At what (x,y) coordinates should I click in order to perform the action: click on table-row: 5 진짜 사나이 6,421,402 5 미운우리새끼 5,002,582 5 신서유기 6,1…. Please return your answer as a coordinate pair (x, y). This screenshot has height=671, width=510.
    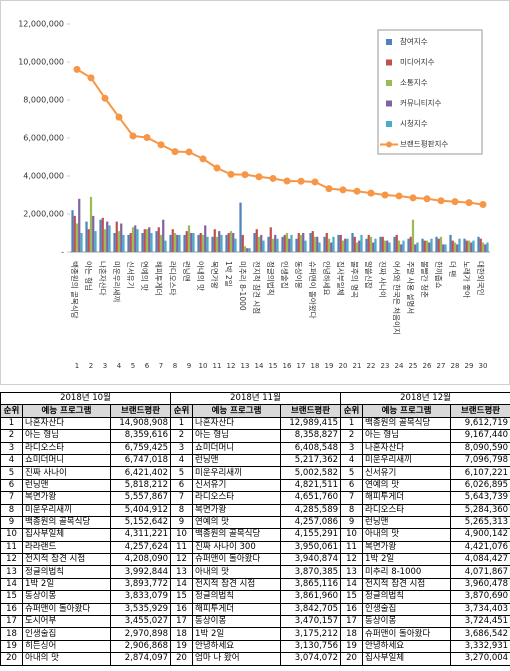
    Looking at the image, I should click on (255, 473).